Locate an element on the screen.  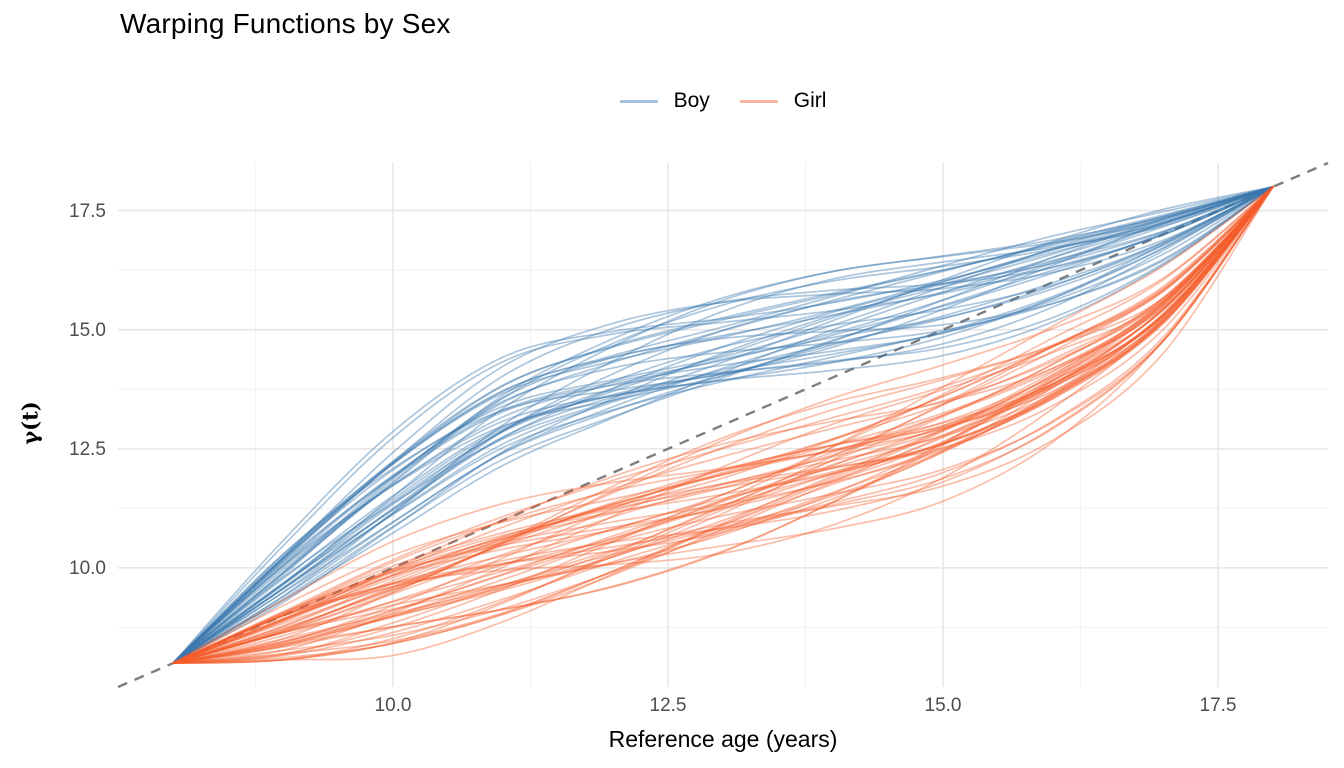
x-tick-label: 12.5 is located at coordinates (668, 705).